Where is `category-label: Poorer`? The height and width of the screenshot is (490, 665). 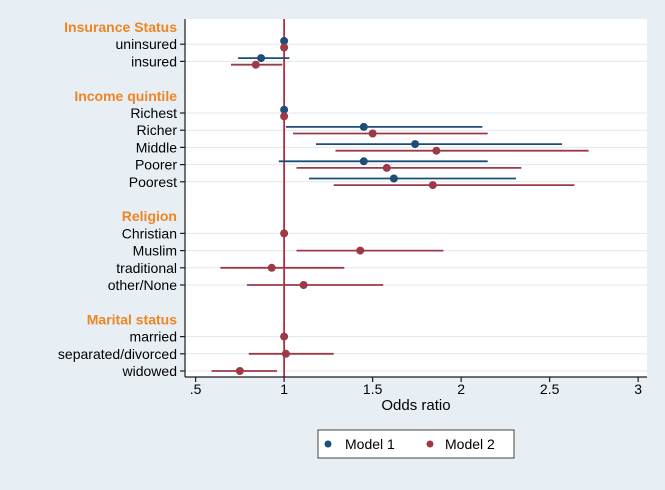
category-label: Poorer is located at coordinates (156, 165).